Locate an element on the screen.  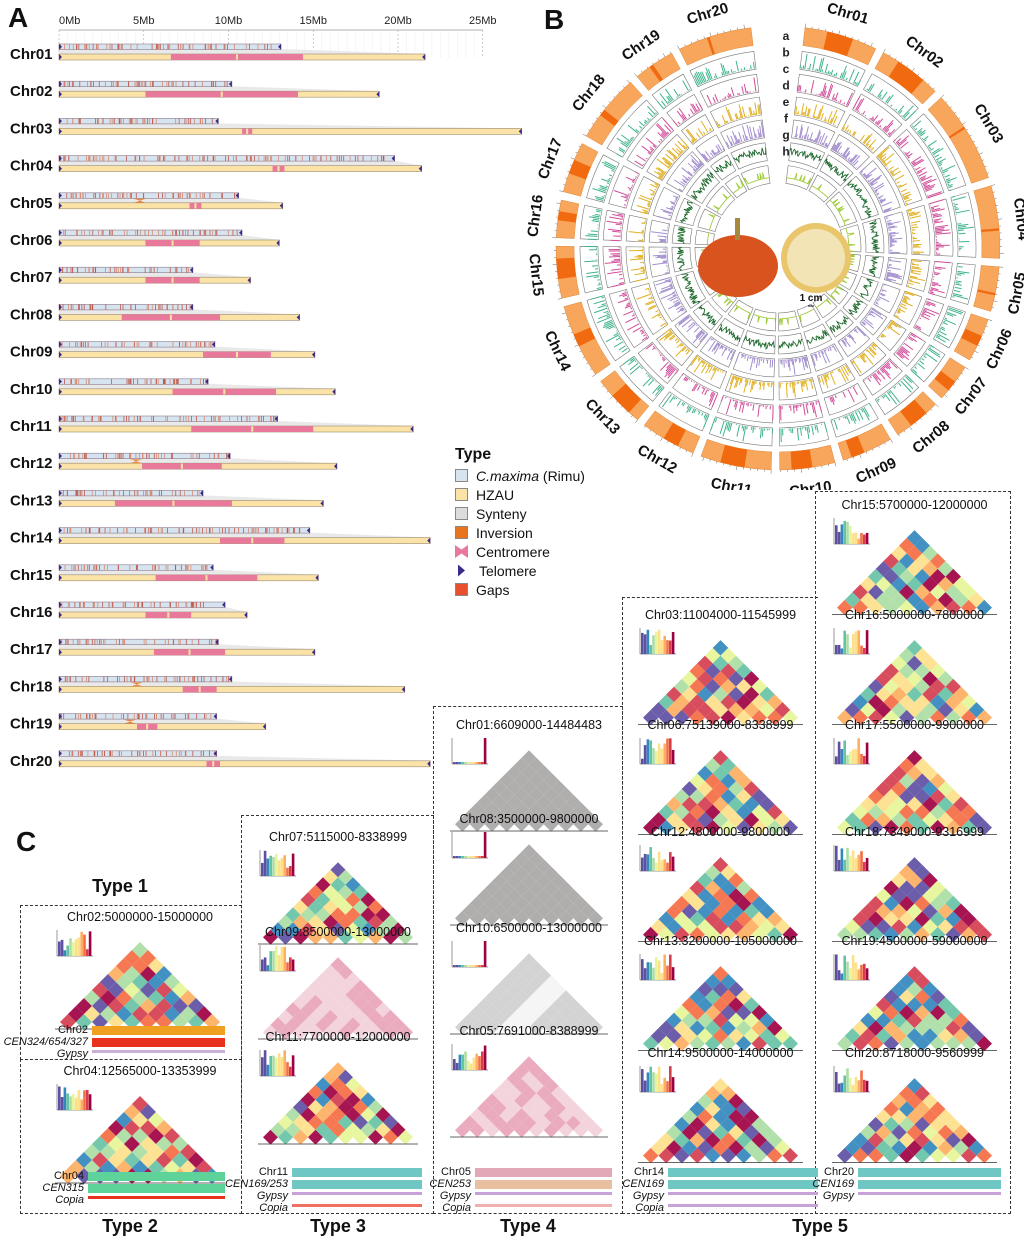
panel-c-label: C is located at coordinates (26, 841).